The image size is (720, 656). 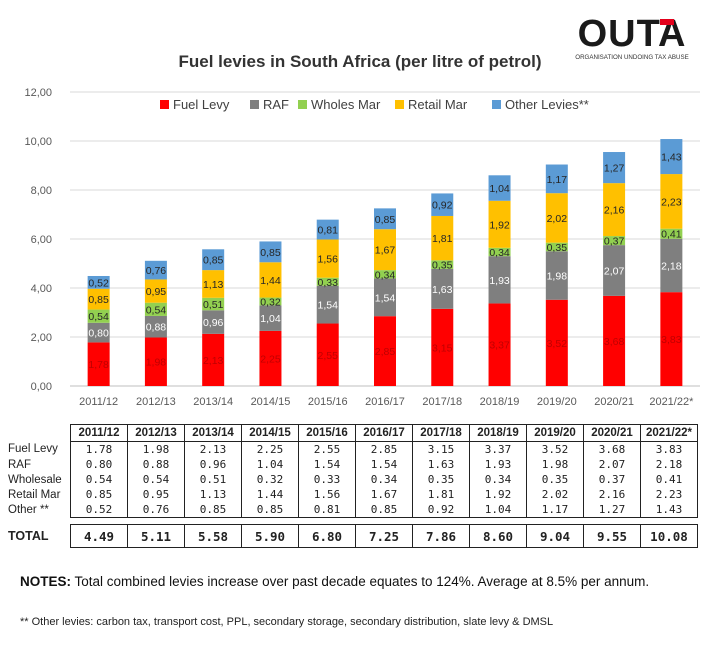 What do you see at coordinates (34, 494) in the screenshot?
I see `row-label: Retail Mar` at bounding box center [34, 494].